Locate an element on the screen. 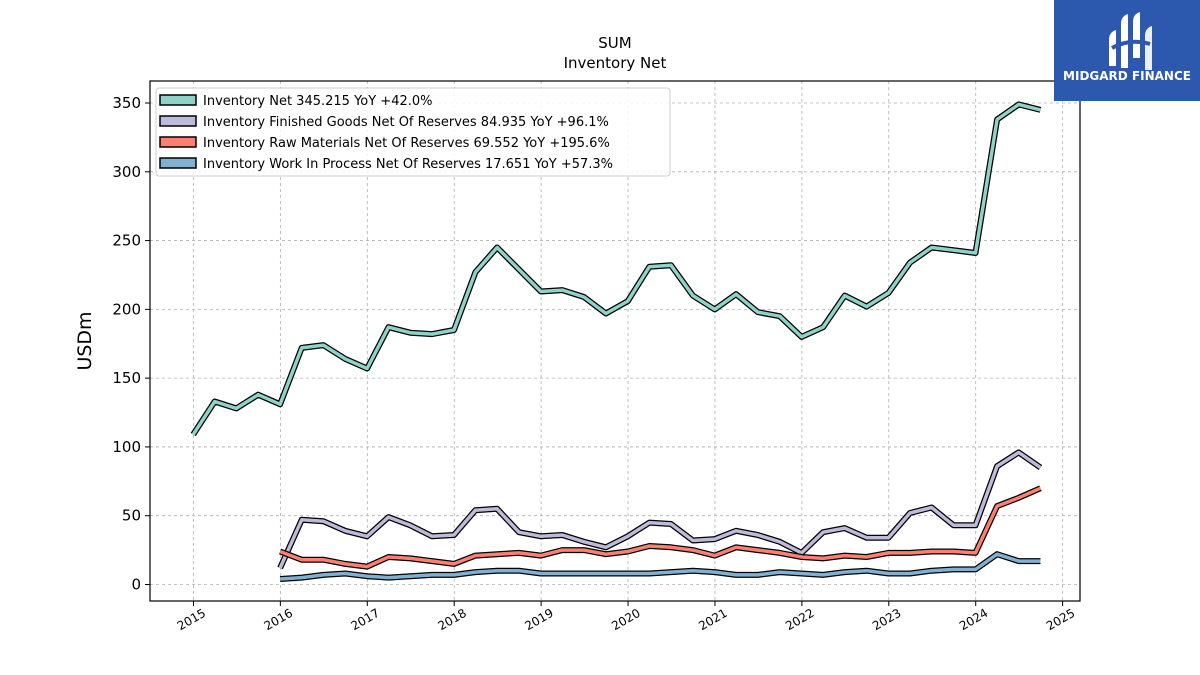 This screenshot has width=1200, height=675. y-tick-label: 100 is located at coordinates (126, 447).